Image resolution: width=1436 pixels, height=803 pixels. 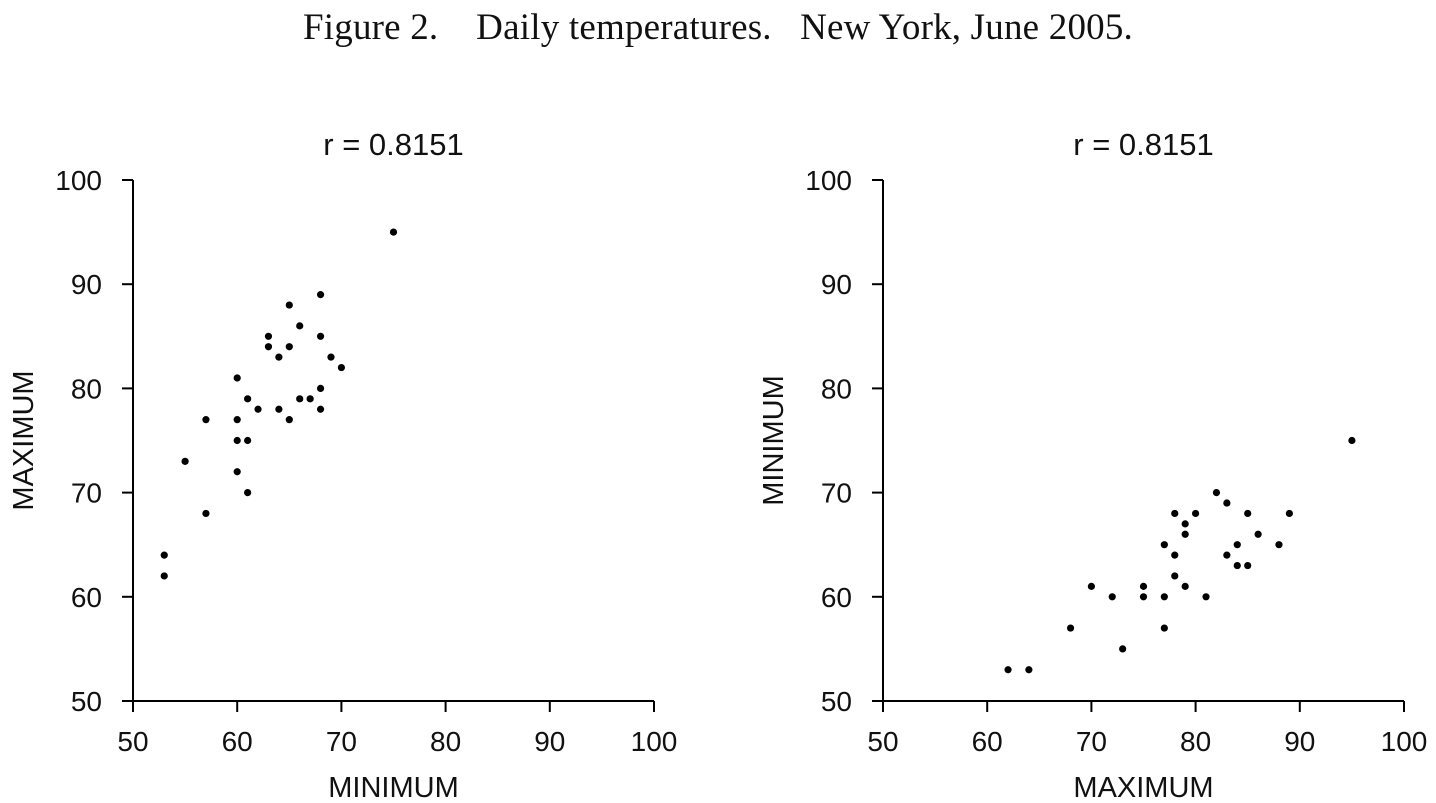 I want to click on y-axis-title: MAXIMUM, so click(x=24, y=440).